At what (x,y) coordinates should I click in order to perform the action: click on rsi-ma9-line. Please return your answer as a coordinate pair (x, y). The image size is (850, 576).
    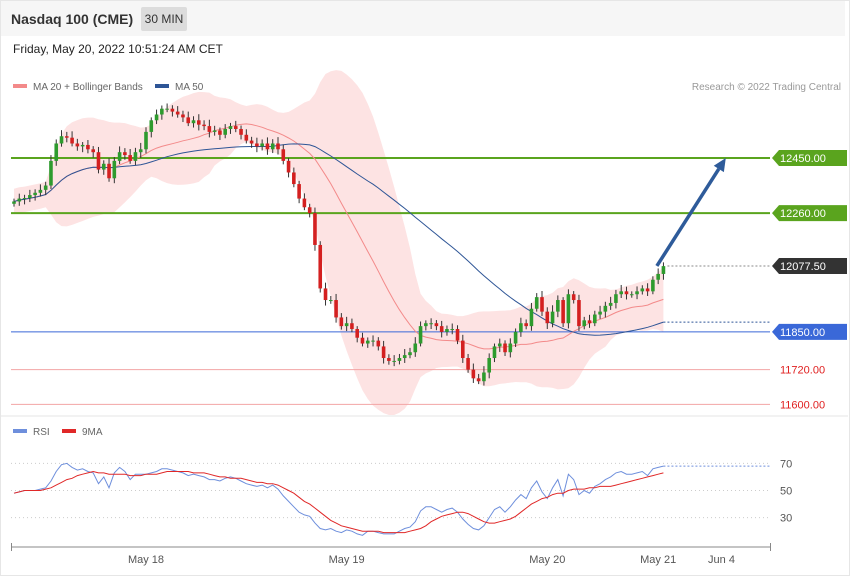
    Looking at the image, I should click on (338, 502).